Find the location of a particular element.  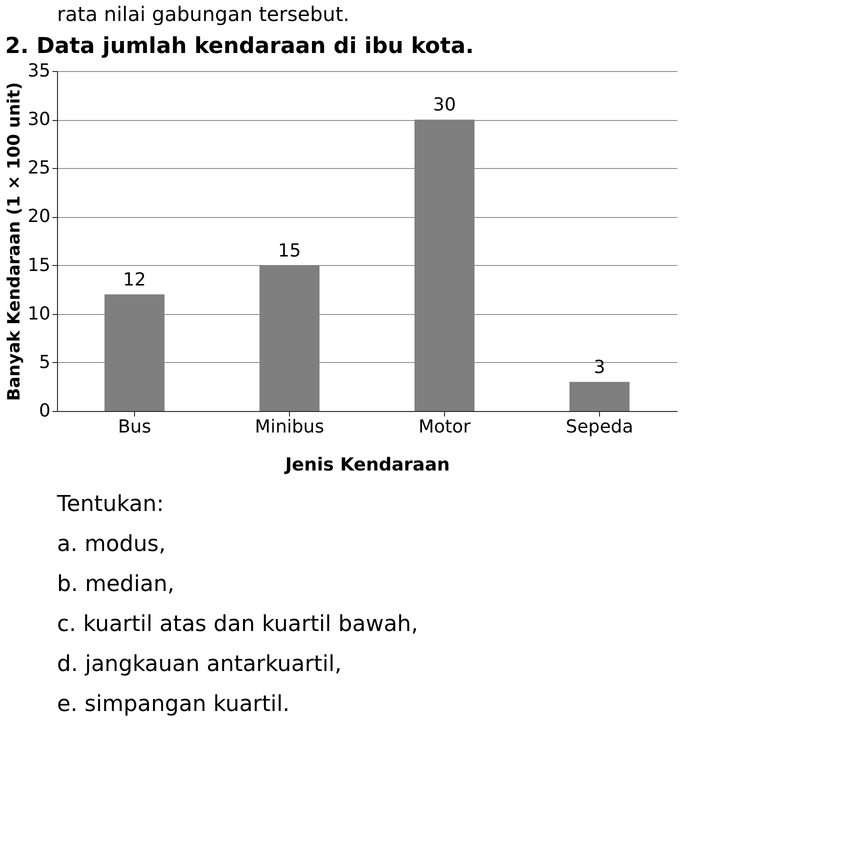

data-label: 30 is located at coordinates (444, 105).